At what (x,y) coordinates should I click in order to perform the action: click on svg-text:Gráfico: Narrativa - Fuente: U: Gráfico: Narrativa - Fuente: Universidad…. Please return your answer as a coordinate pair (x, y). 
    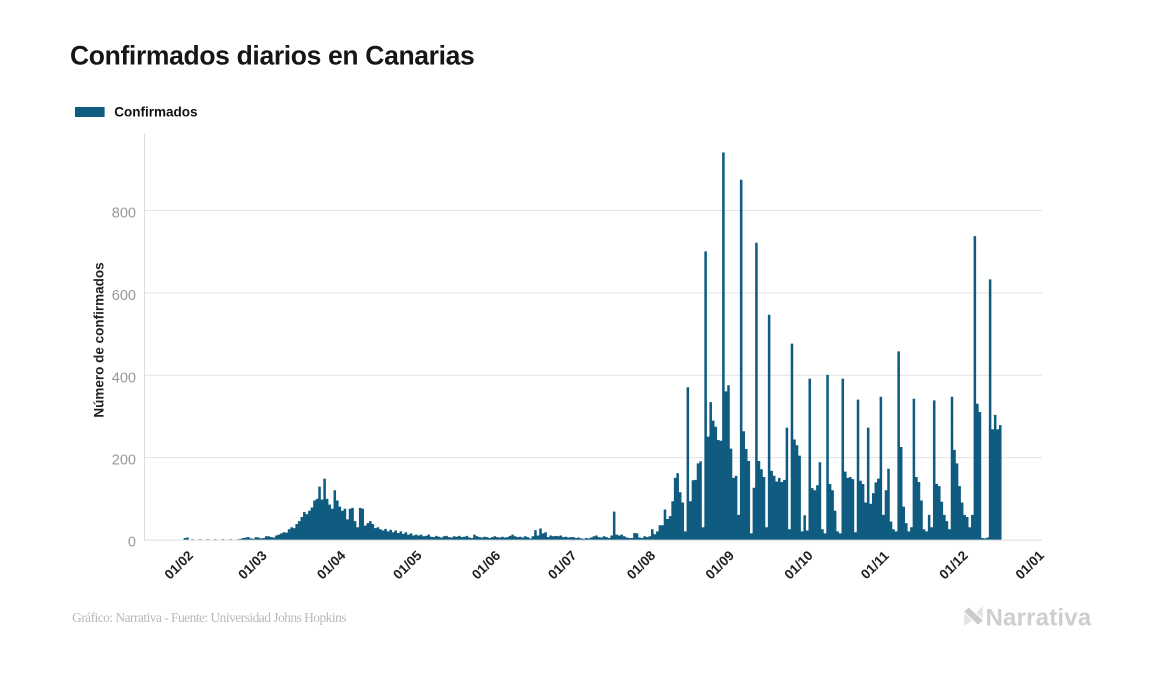
    Looking at the image, I should click on (209, 617).